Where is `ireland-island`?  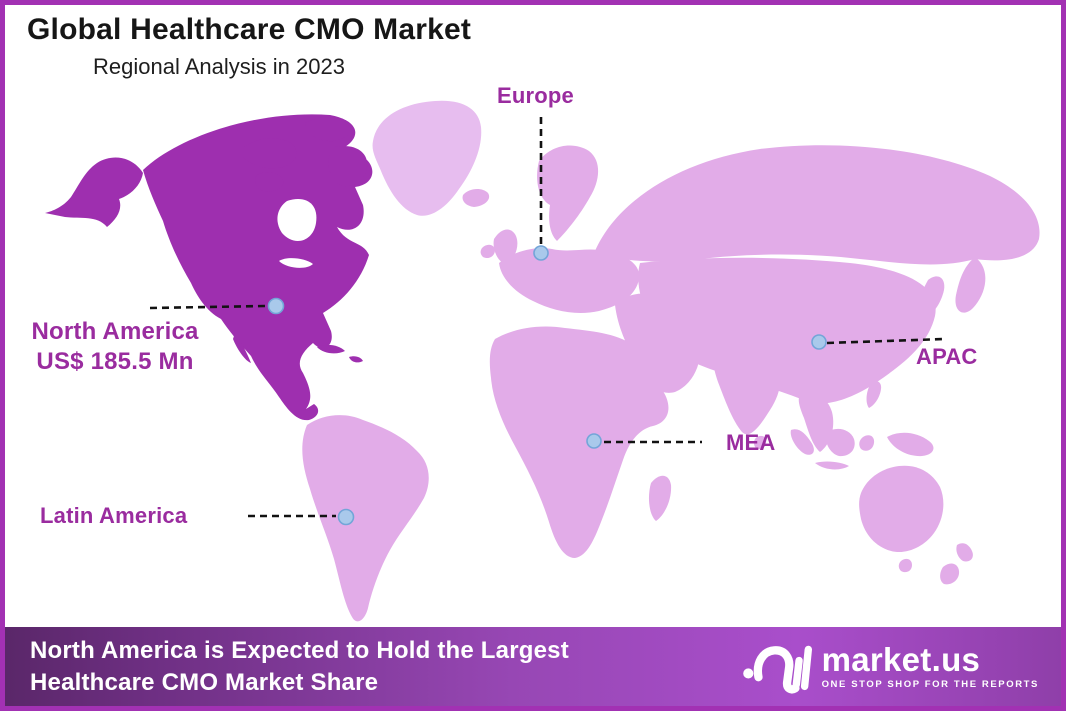 ireland-island is located at coordinates (487, 251).